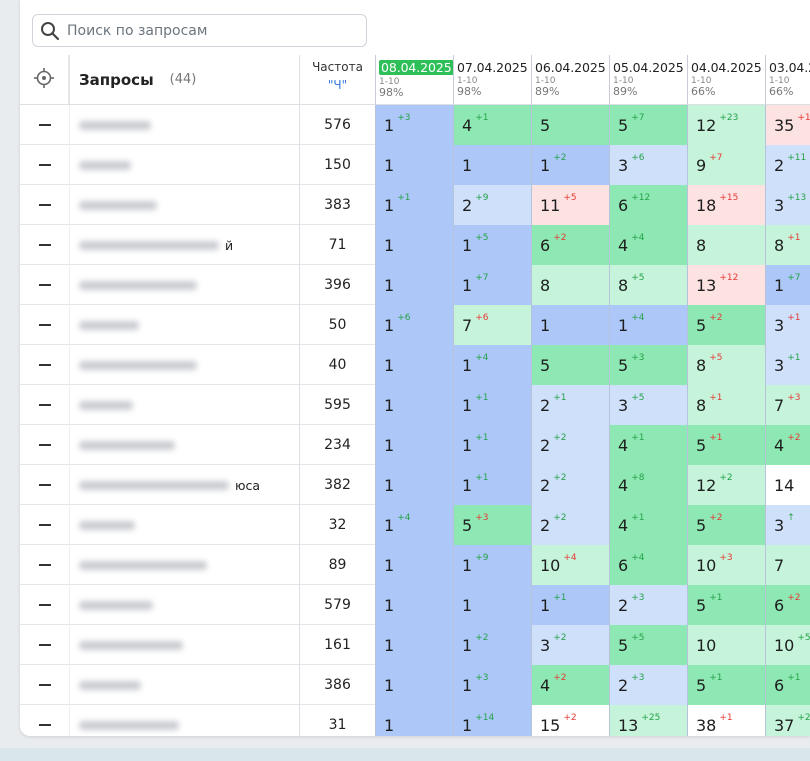  I want to click on position-cell: 2 +11, so click(787, 165).